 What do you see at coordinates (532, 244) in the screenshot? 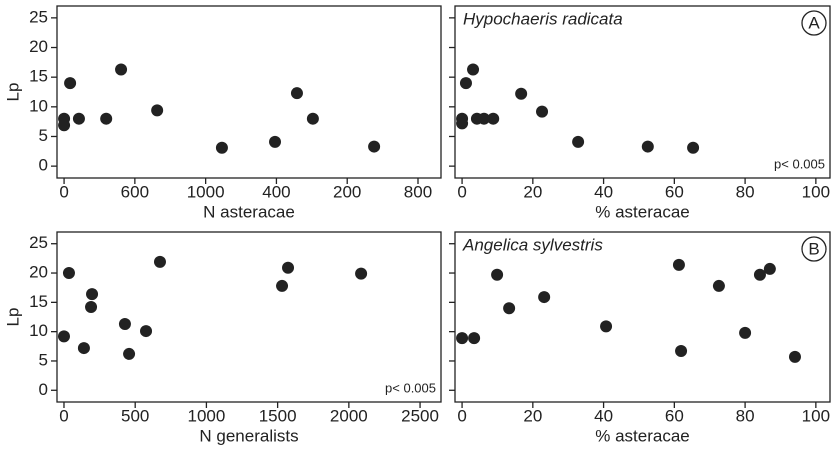
I see `species-label: Angelica sylvestris` at bounding box center [532, 244].